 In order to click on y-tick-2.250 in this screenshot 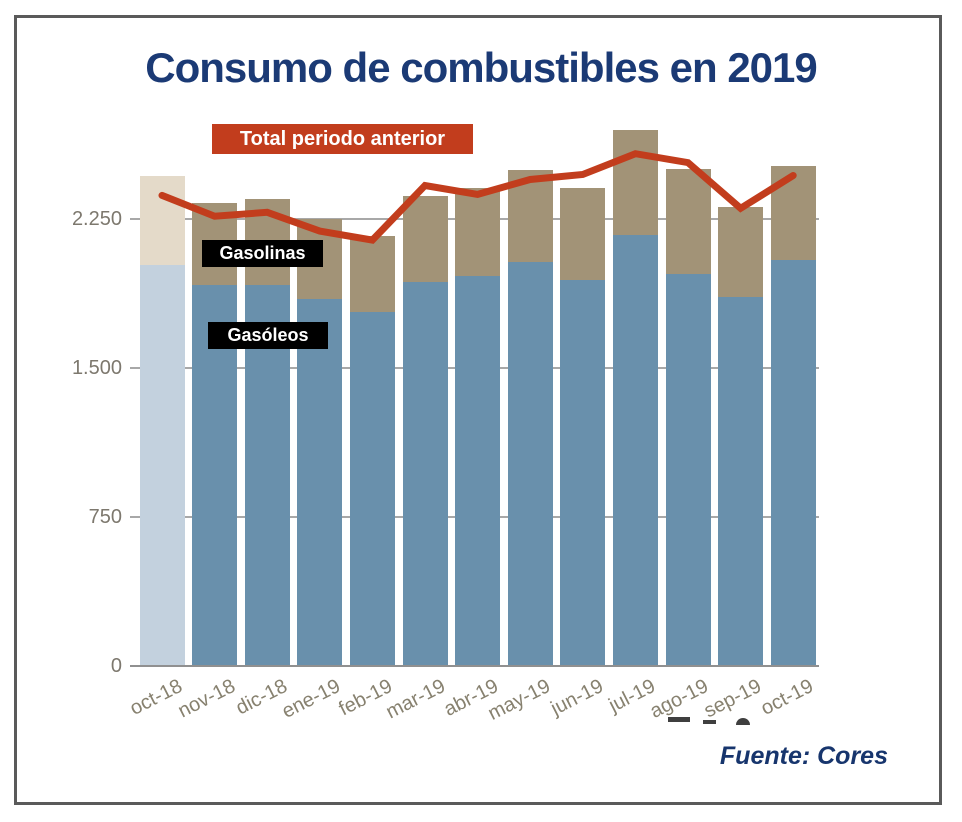, I will do `click(136, 219)`.